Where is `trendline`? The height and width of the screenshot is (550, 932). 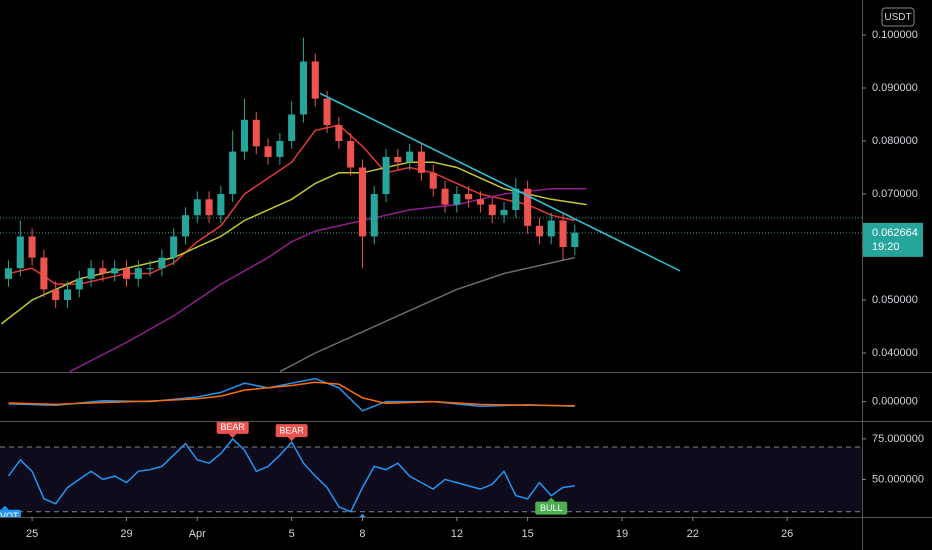 trendline is located at coordinates (500, 182).